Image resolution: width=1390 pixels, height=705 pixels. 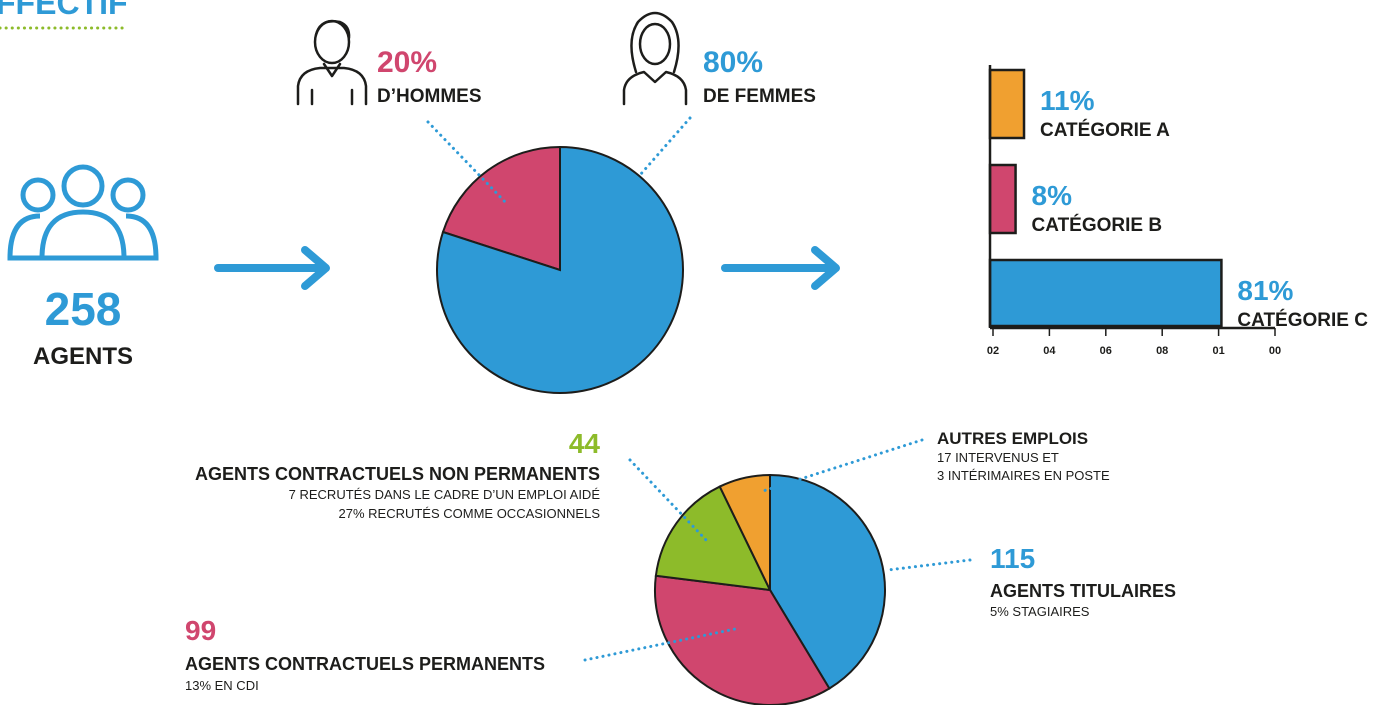 What do you see at coordinates (429, 96) in the screenshot?
I see `category-label: D’HOMMES` at bounding box center [429, 96].